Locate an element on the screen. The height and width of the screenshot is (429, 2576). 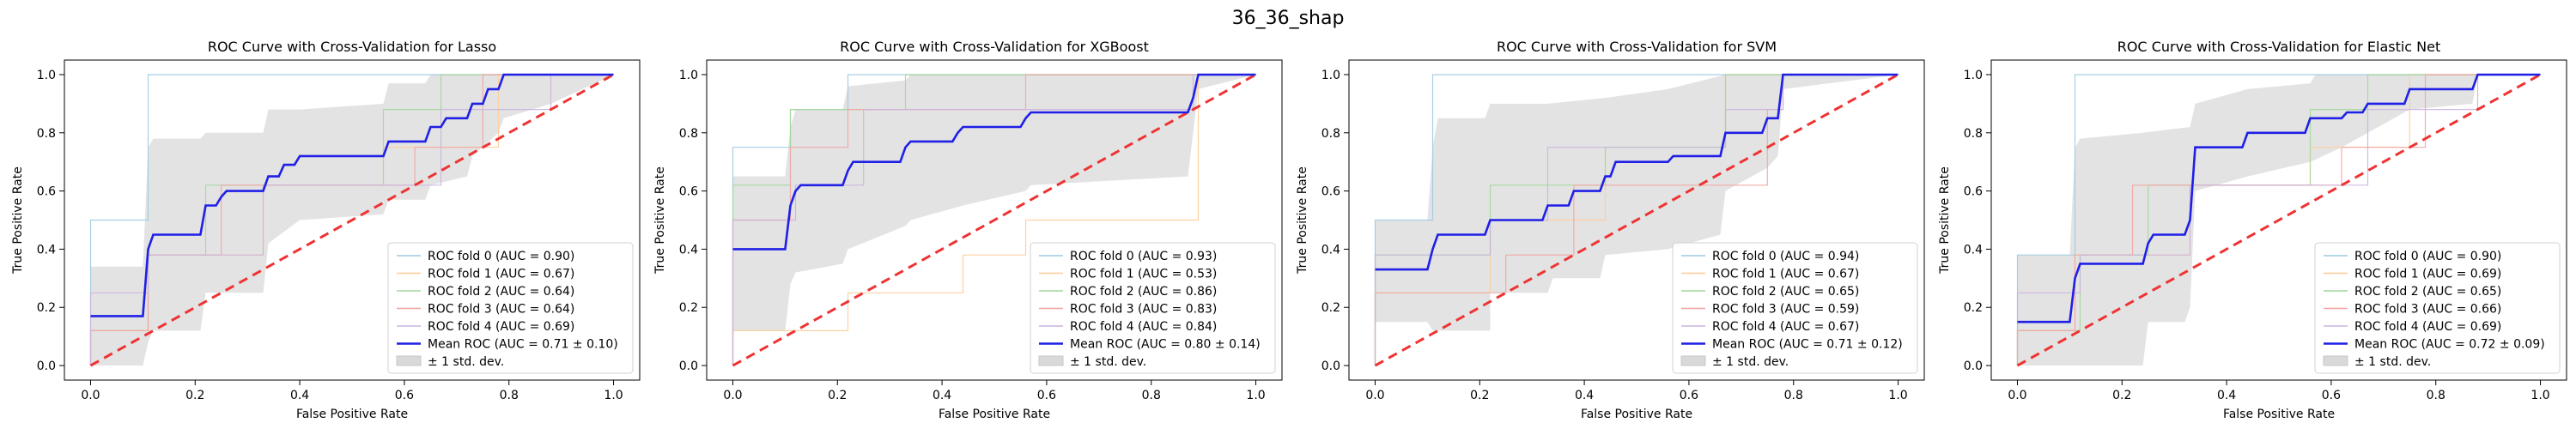
legend-entry: ROC fold 2 (AUC = 0.65) is located at coordinates (2427, 292).